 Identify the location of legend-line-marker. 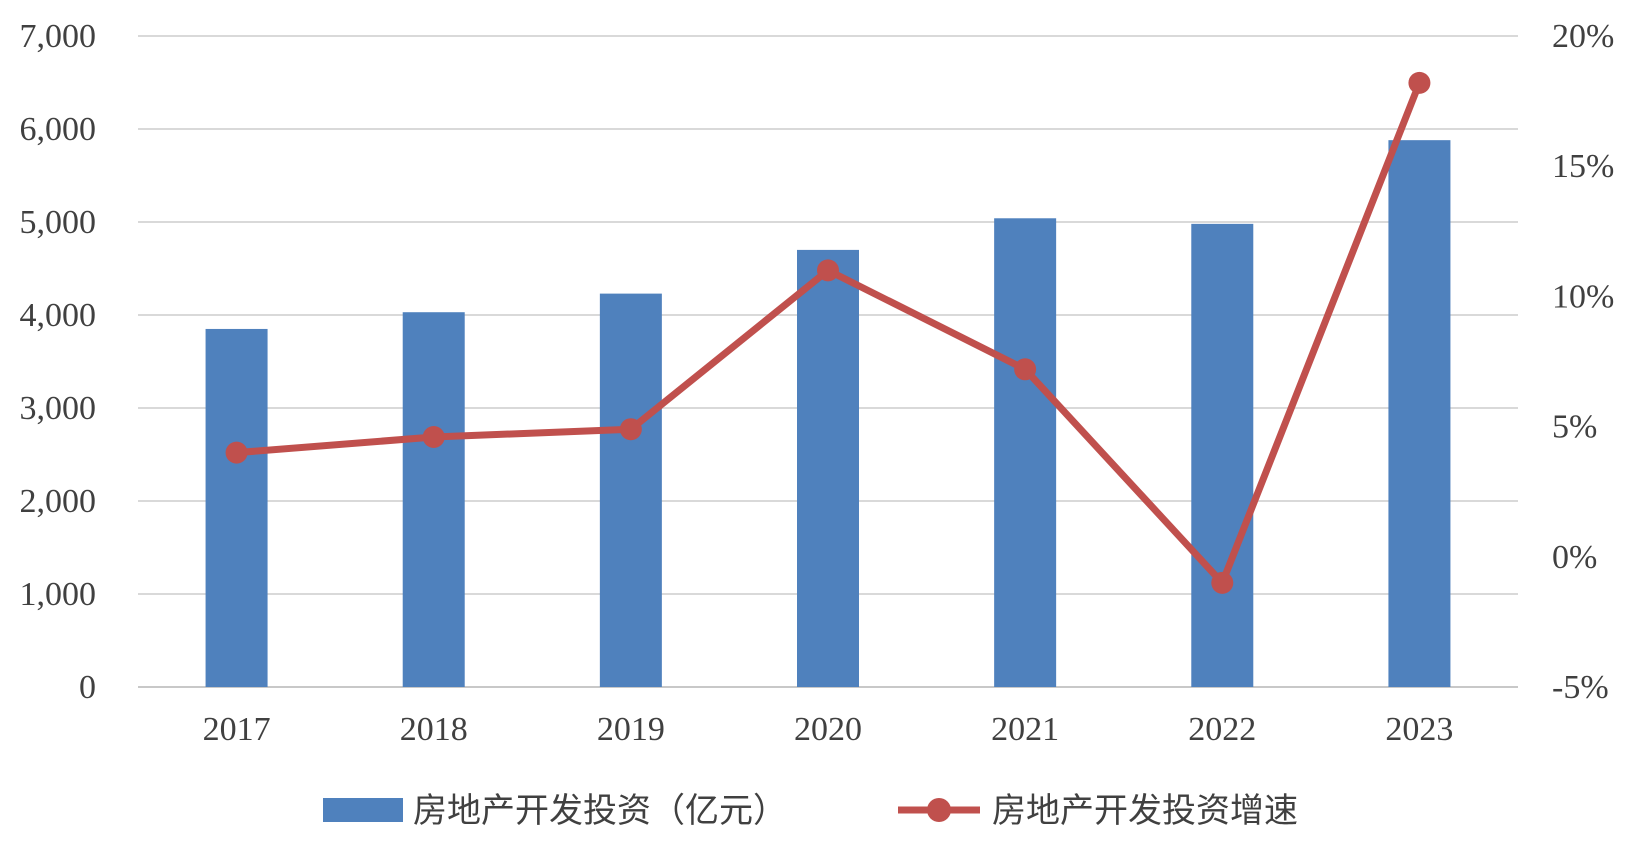
(939, 810).